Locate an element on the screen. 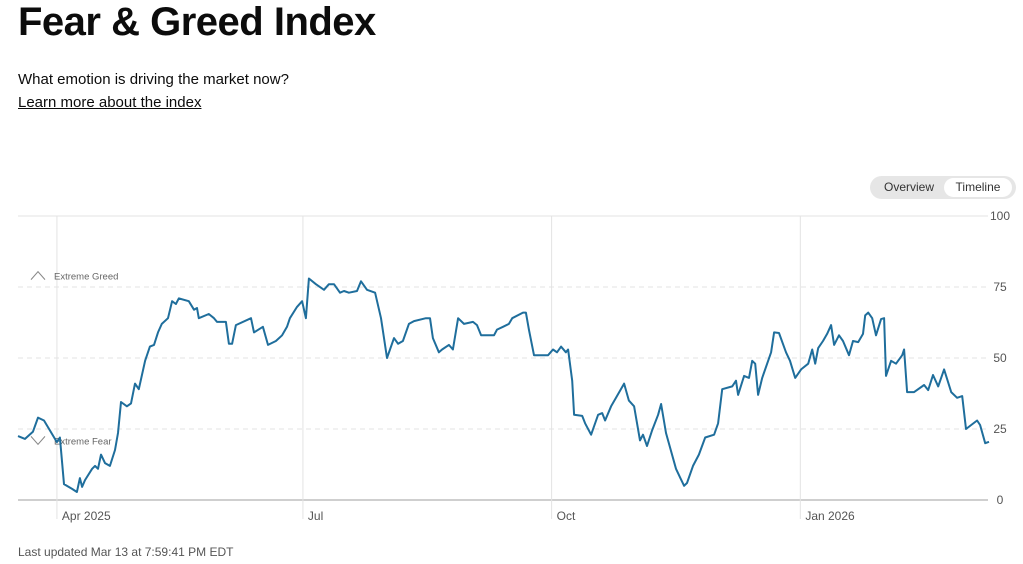  x-tick-label: Oct is located at coordinates (566, 516).